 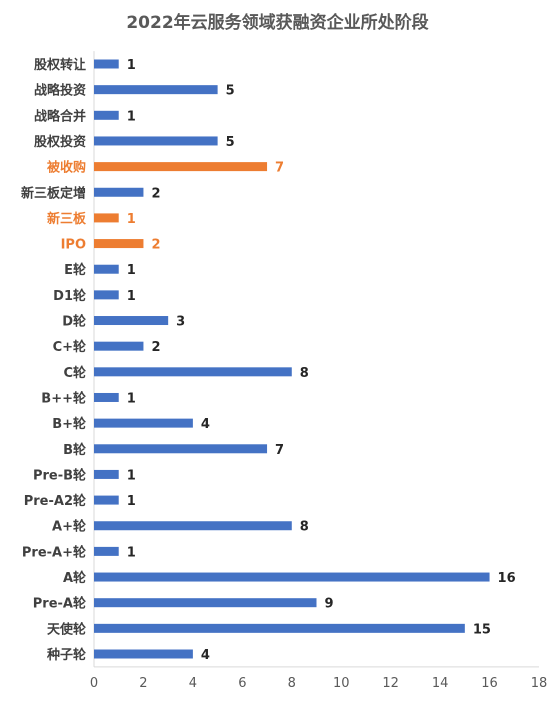 What do you see at coordinates (180, 322) in the screenshot?
I see `data-label: 3` at bounding box center [180, 322].